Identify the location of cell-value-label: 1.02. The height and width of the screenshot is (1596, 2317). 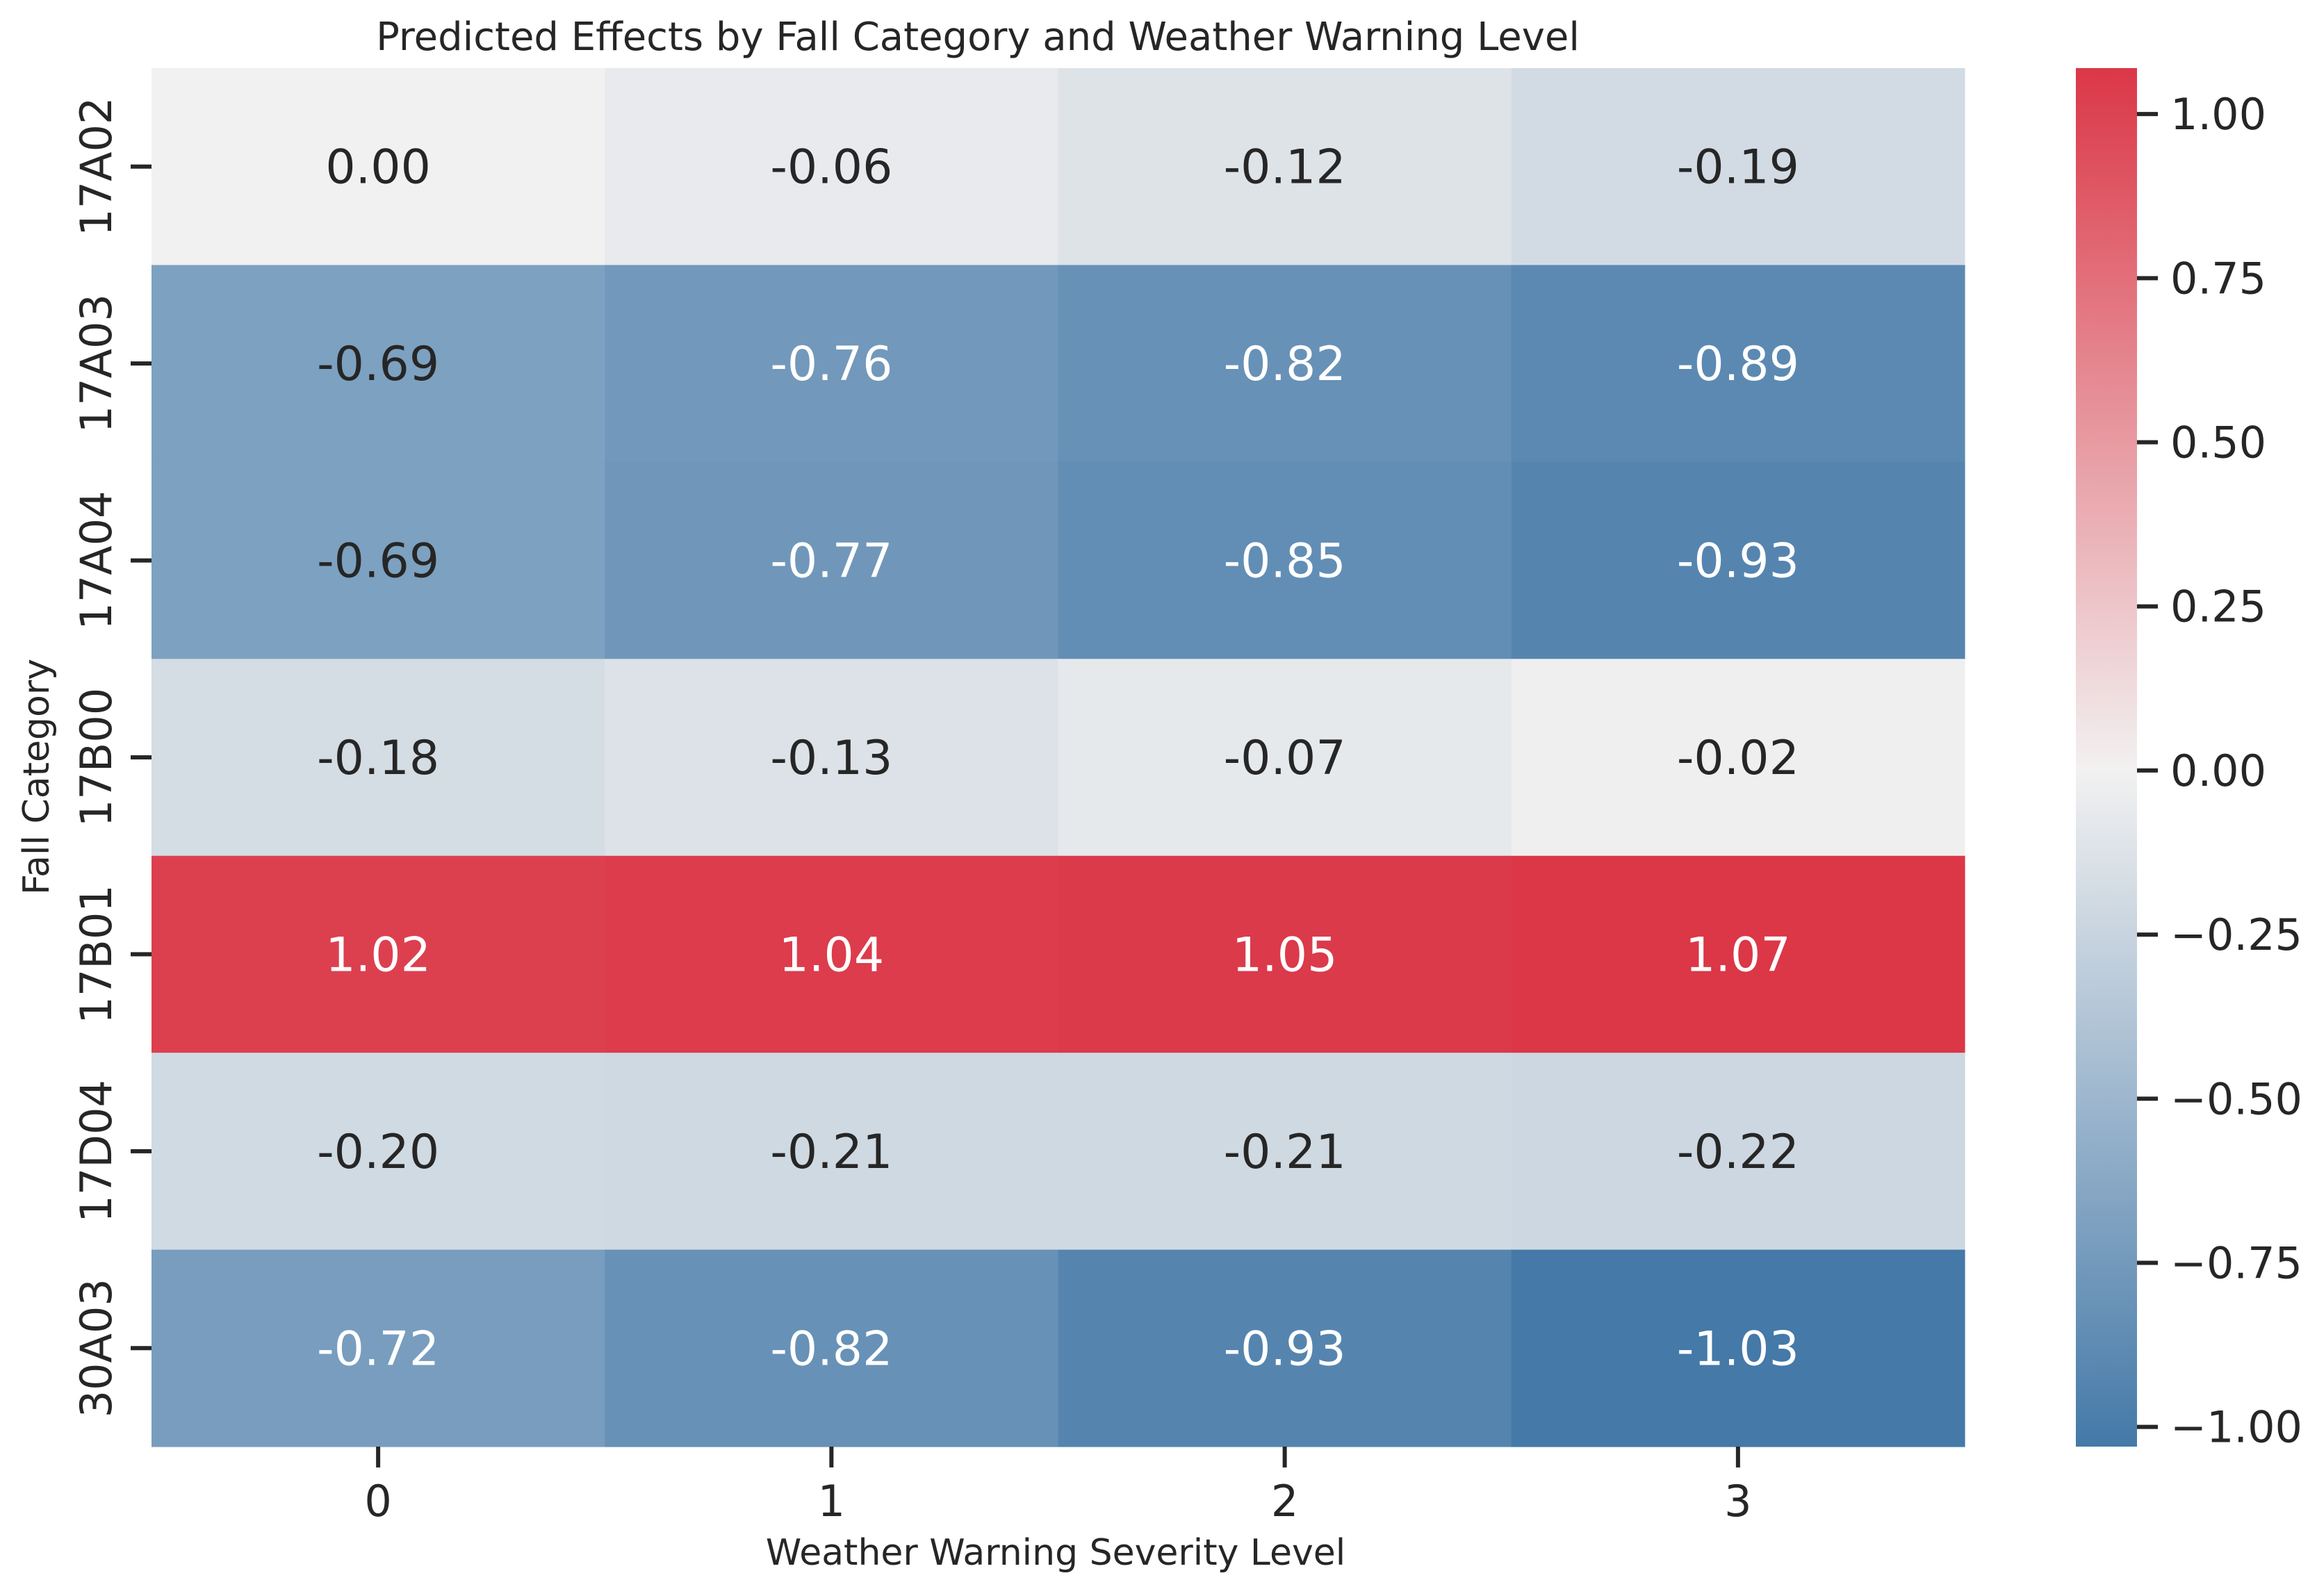
(377, 955).